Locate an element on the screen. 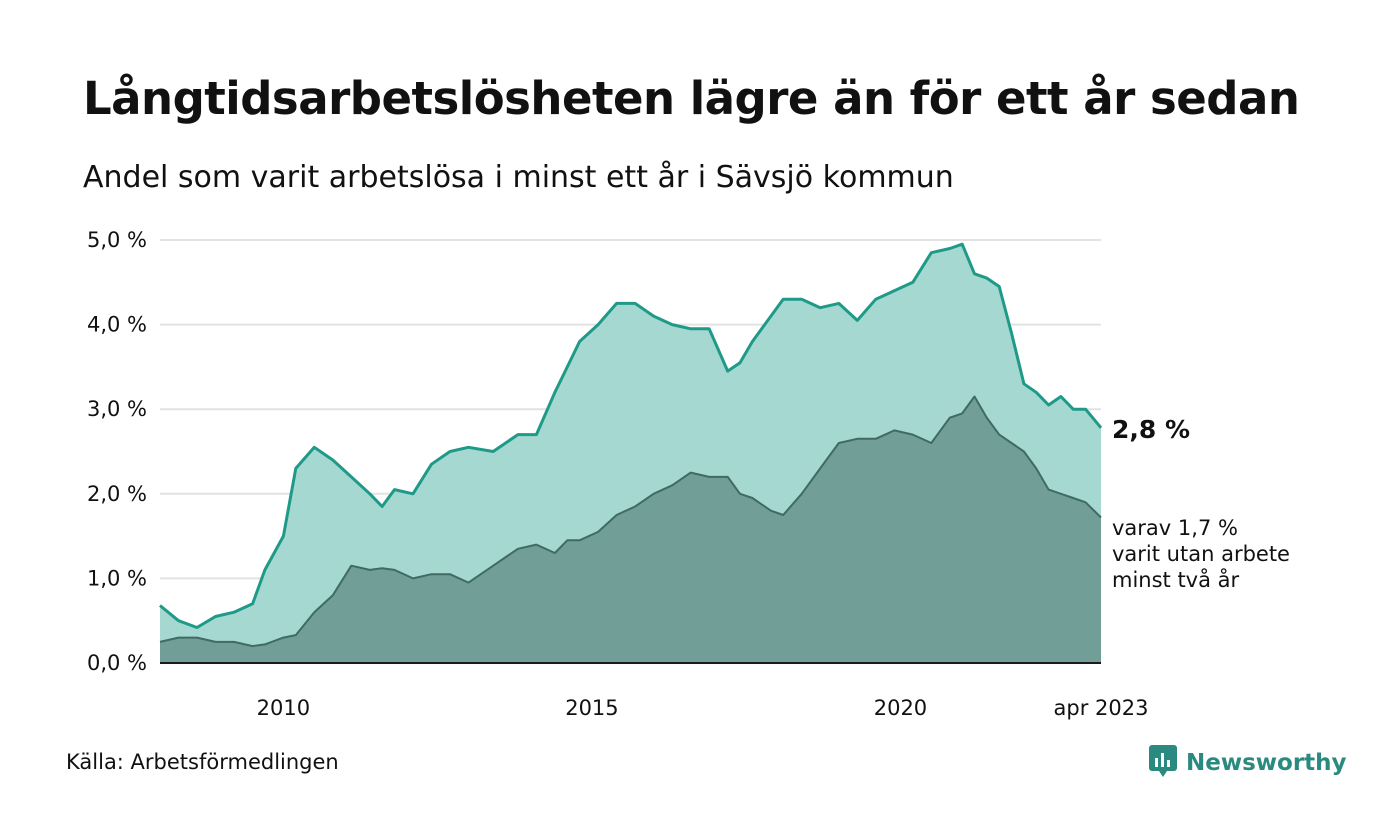  y-tick-label: 3,0 % is located at coordinates (117, 409).